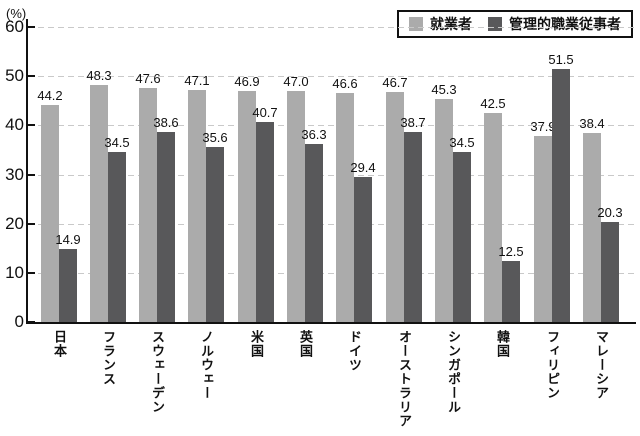  I want to click on bar-value-label: 47.1, so click(197, 80).